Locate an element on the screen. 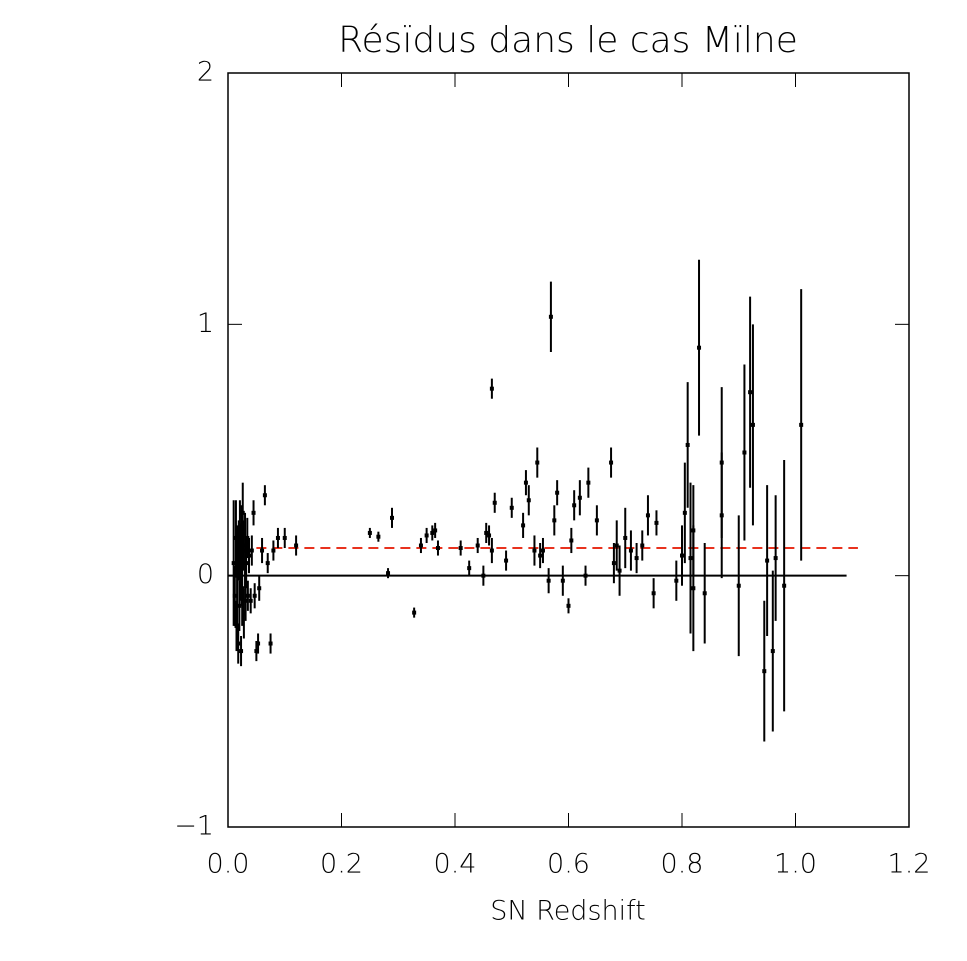 The width and height of the screenshot is (967, 961). chart-title: Résïdus dans le cas Mïlne is located at coordinates (568, 40).